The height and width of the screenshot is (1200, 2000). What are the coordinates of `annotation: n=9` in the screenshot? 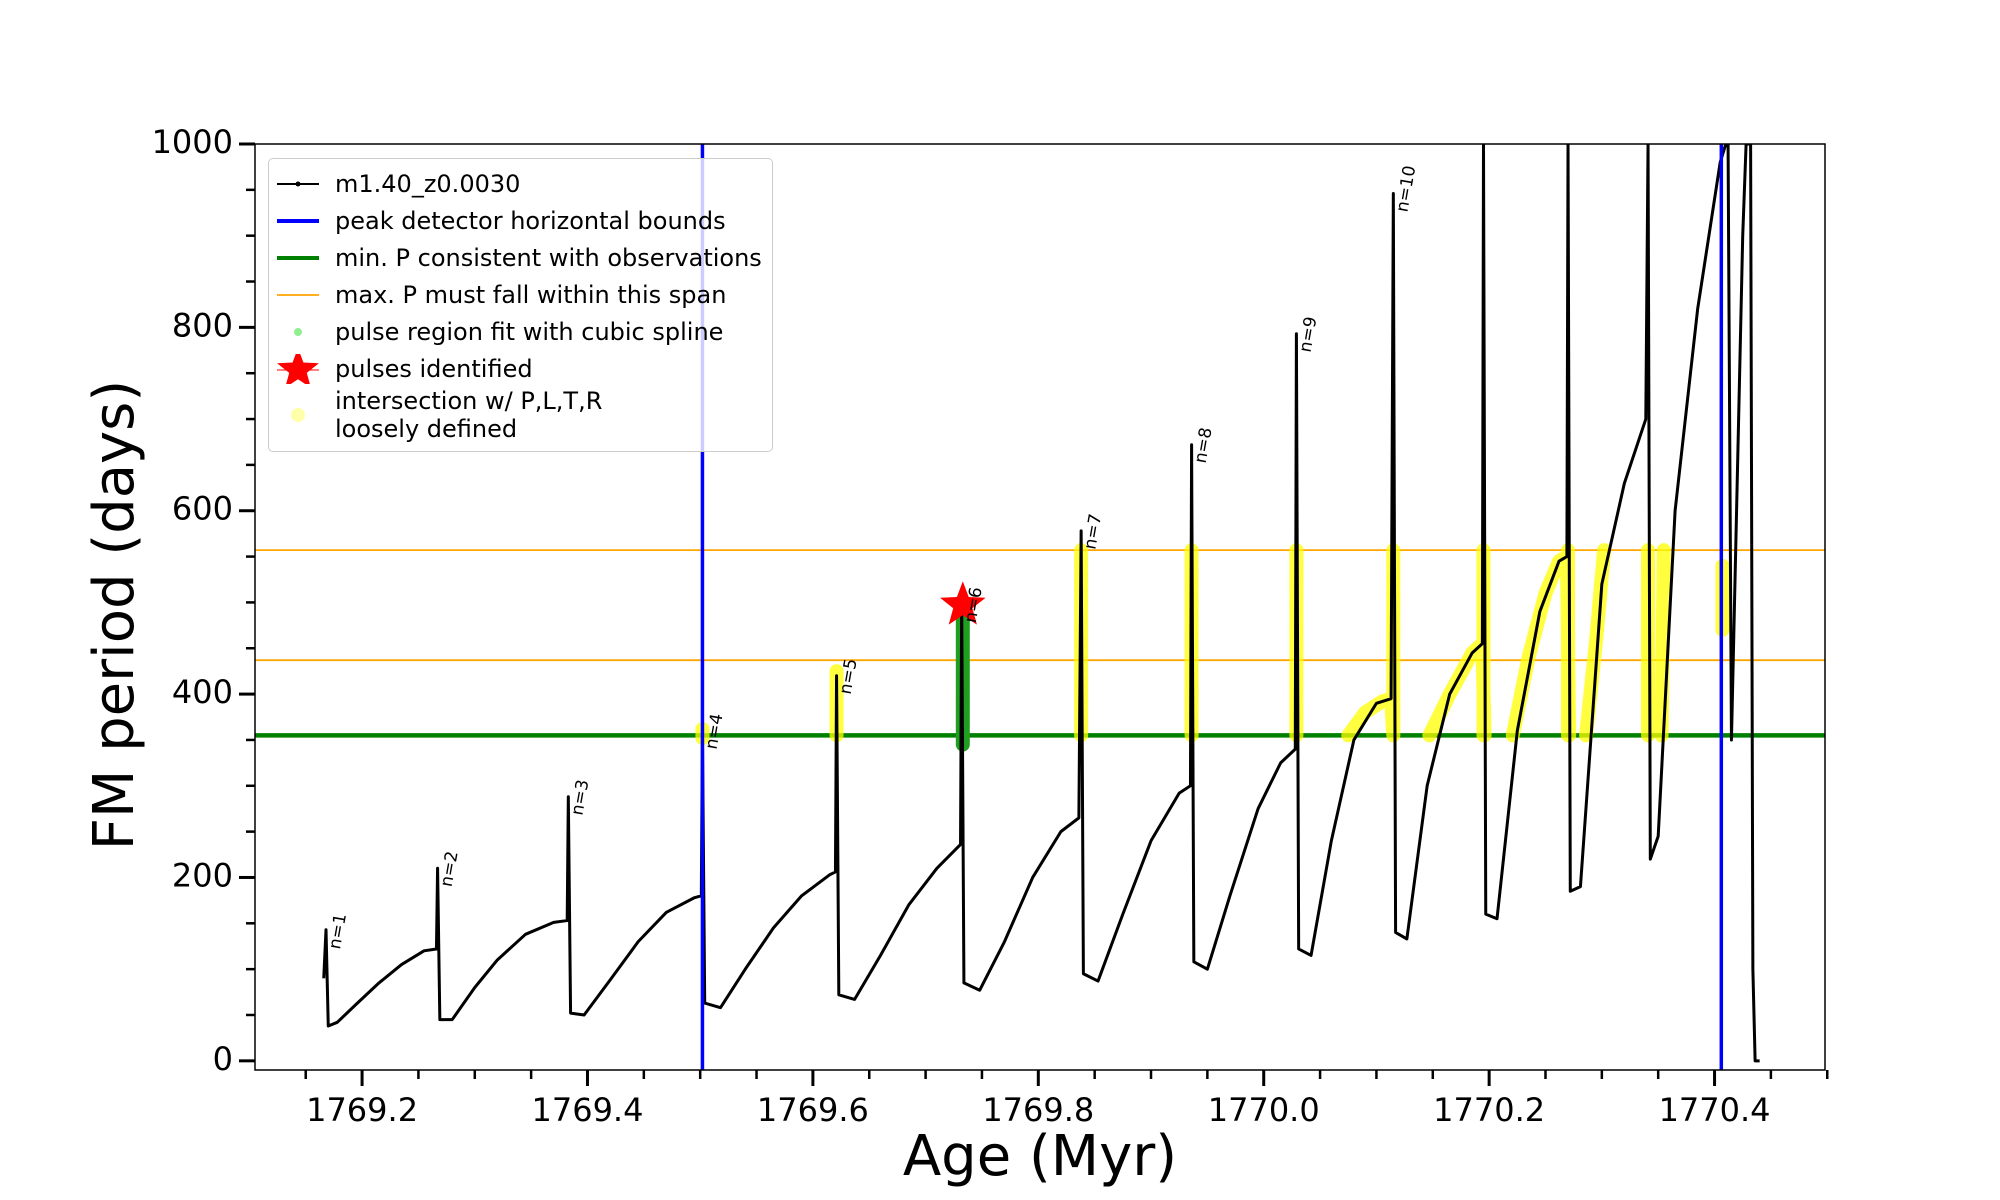 It's located at (1309, 334).